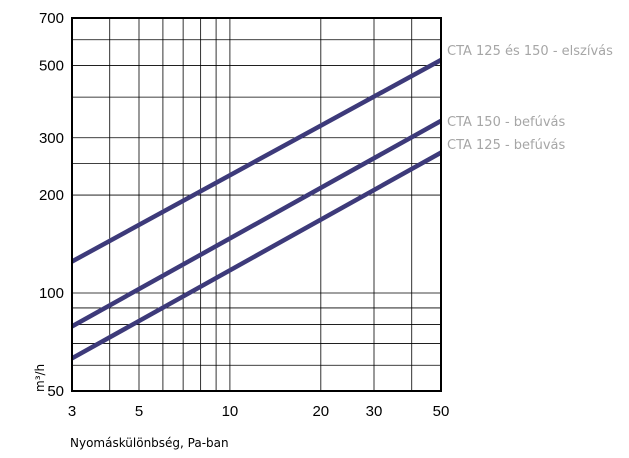 This screenshot has width=629, height=458. Describe the element at coordinates (51, 138) in the screenshot. I see `y-tick-label: 300` at that location.